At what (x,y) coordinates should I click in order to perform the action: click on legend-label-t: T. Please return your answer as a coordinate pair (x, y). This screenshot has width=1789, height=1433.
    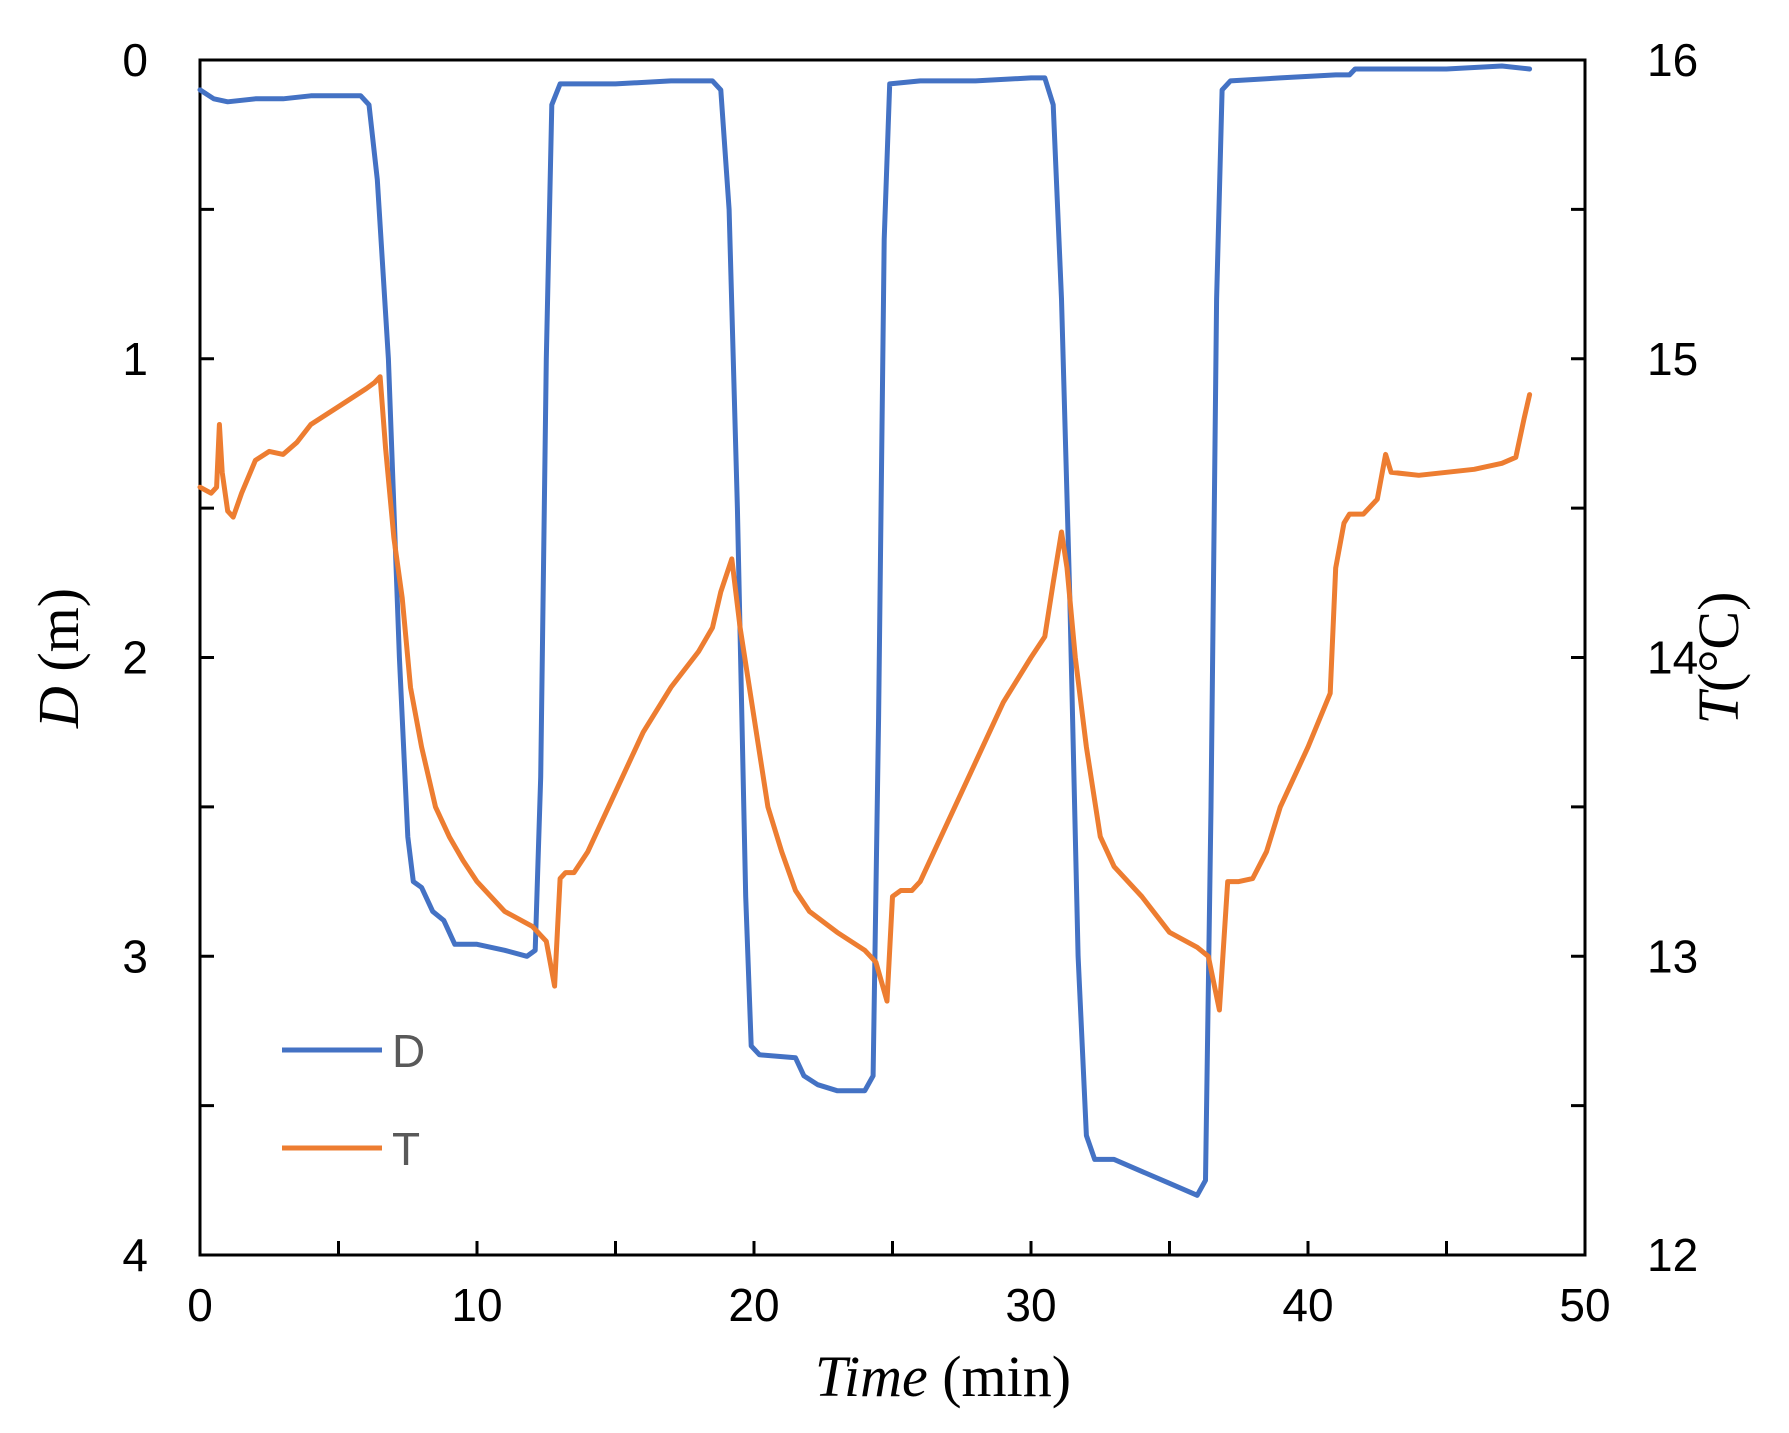
    Looking at the image, I should click on (406, 1149).